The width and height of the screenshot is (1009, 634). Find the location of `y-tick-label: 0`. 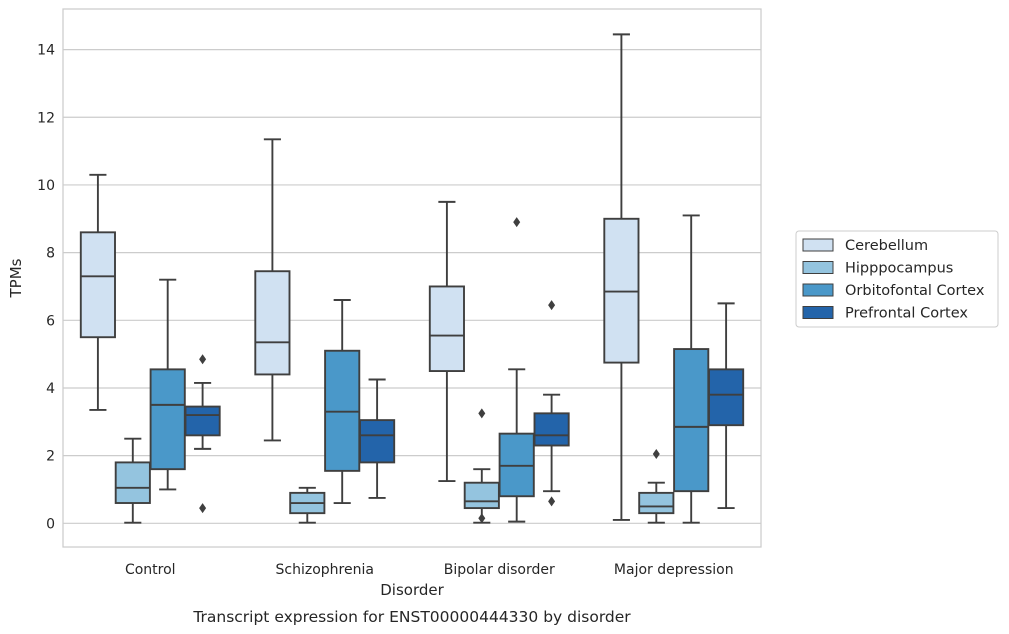

y-tick-label: 0 is located at coordinates (50, 524).